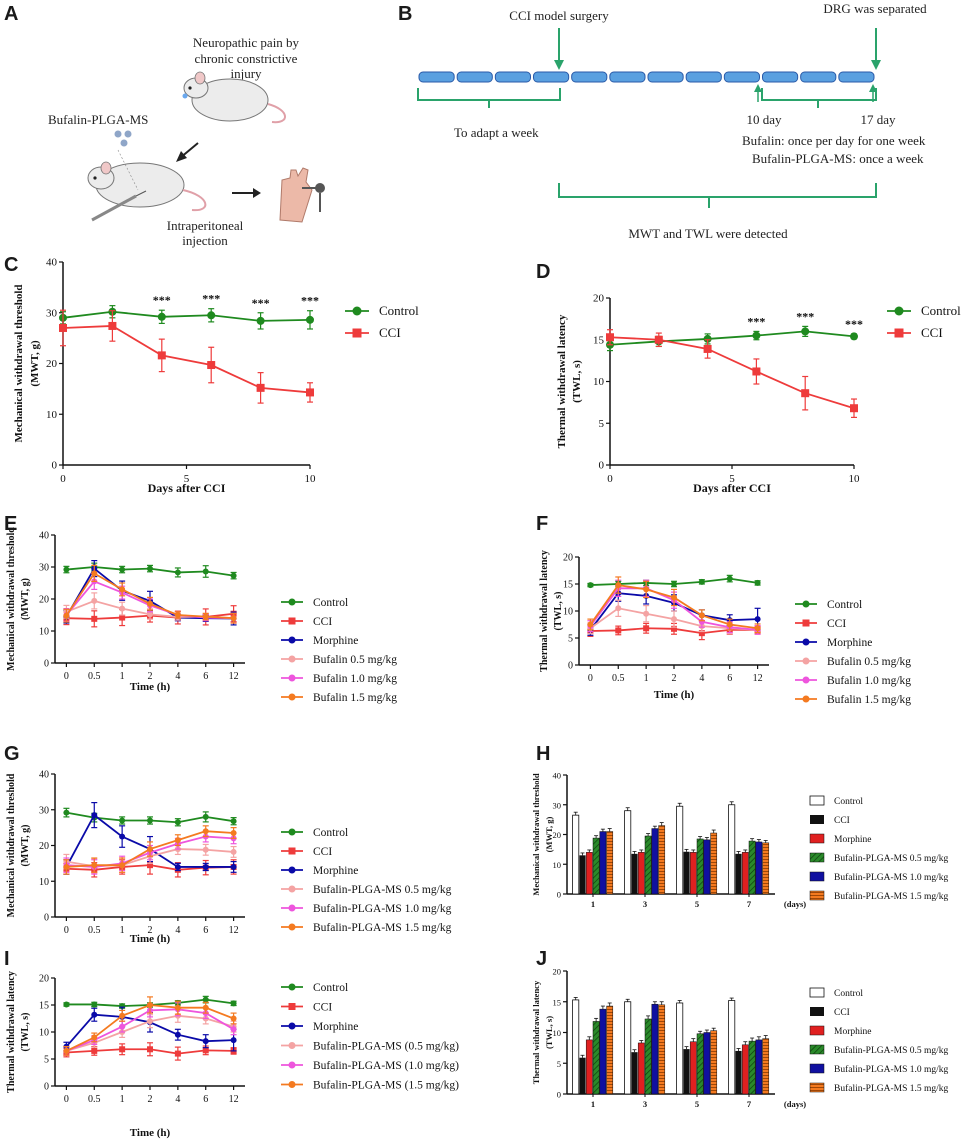 The width and height of the screenshot is (969, 1142). What do you see at coordinates (11, 599) in the screenshot?
I see `y-axis-label: Mechanical withdrawal threshold` at bounding box center [11, 599].